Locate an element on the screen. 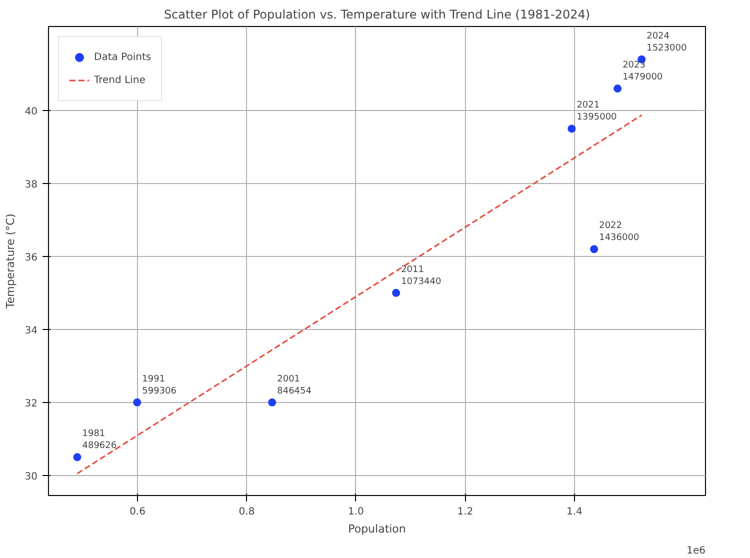 The height and width of the screenshot is (558, 750). annotation: 2024 1523000 is located at coordinates (666, 42).